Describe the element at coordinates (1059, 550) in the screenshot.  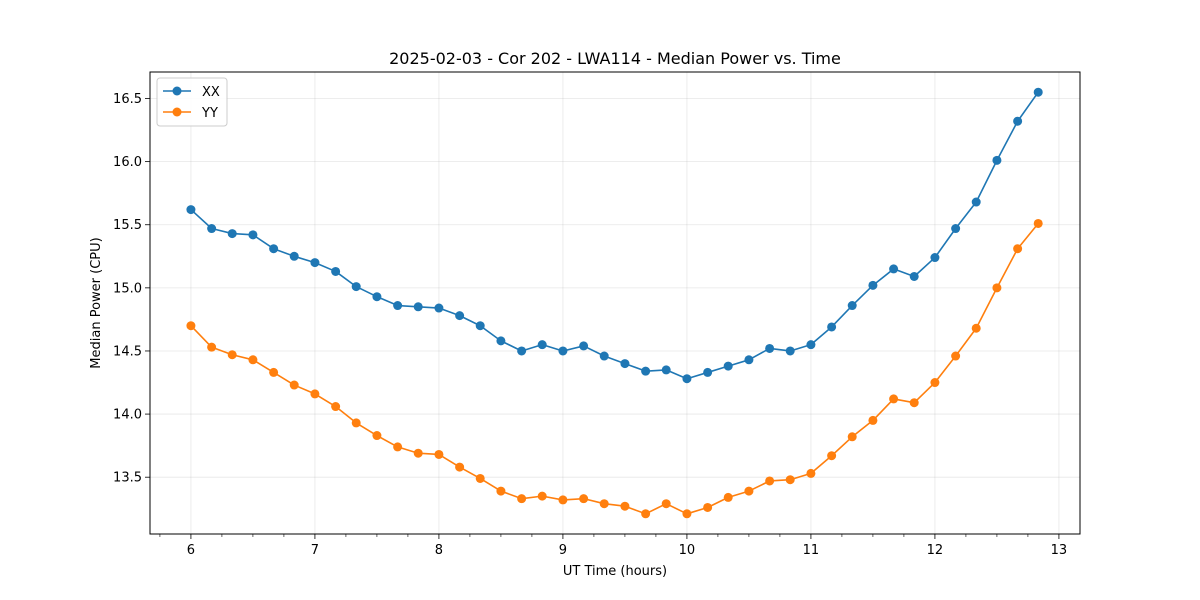
I see `x-tick-label: 13` at that location.